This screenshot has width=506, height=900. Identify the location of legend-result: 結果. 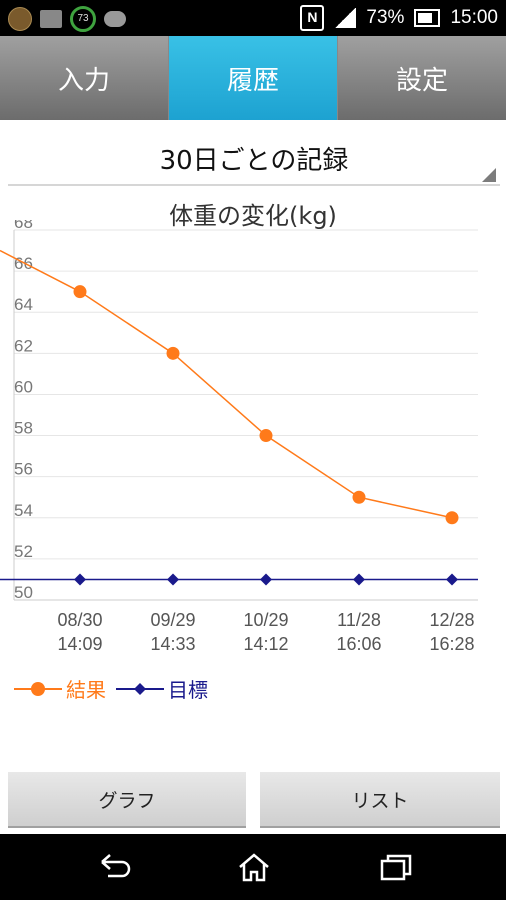
(60, 688).